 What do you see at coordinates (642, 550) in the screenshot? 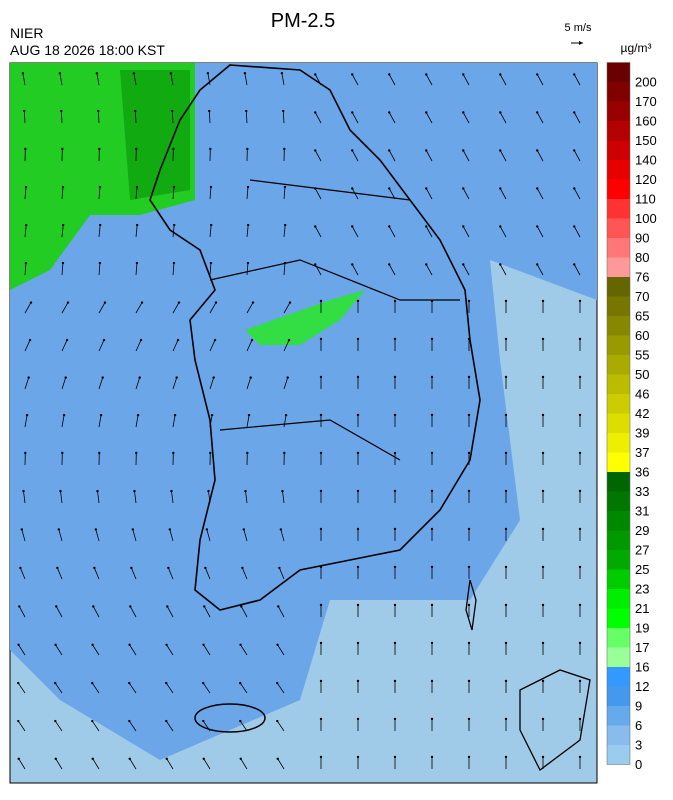
I see `colorbar-label: 27` at bounding box center [642, 550].